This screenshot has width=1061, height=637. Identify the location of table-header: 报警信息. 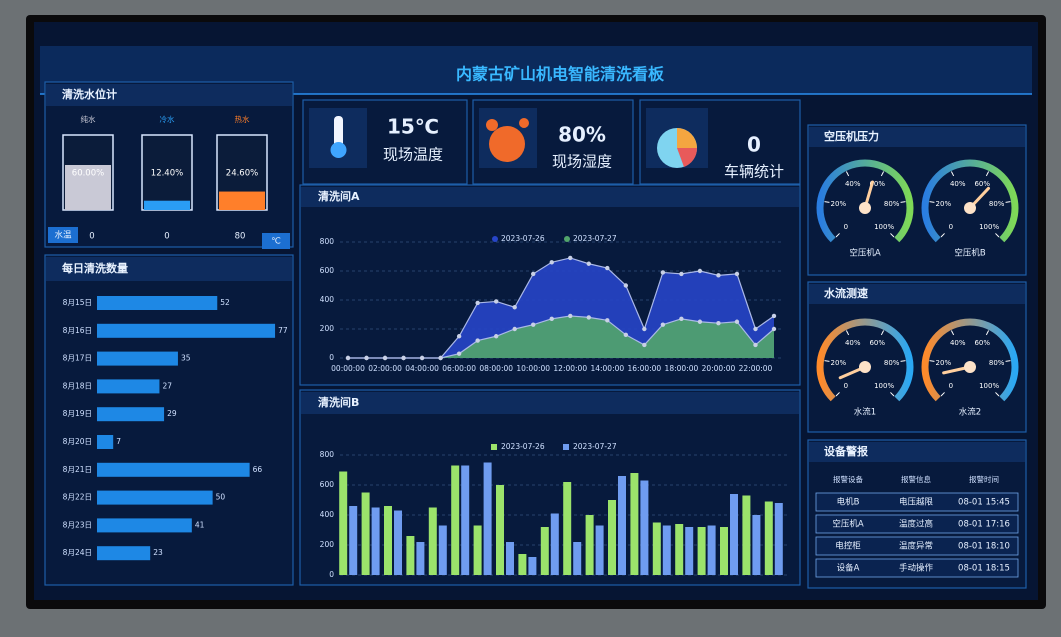
(916, 479).